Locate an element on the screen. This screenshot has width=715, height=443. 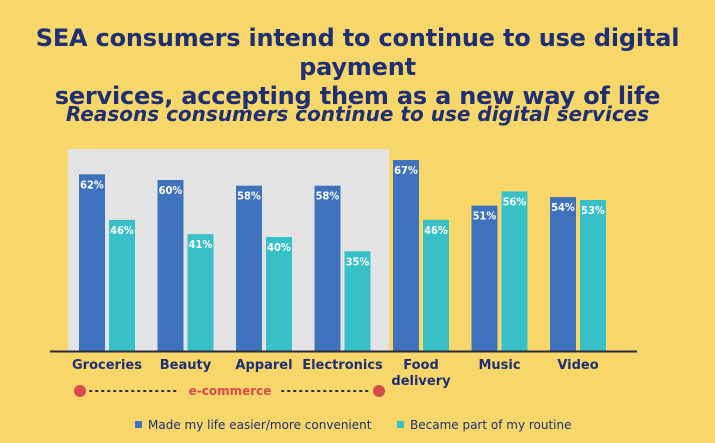
category-label-line: Groceries is located at coordinates (107, 365).